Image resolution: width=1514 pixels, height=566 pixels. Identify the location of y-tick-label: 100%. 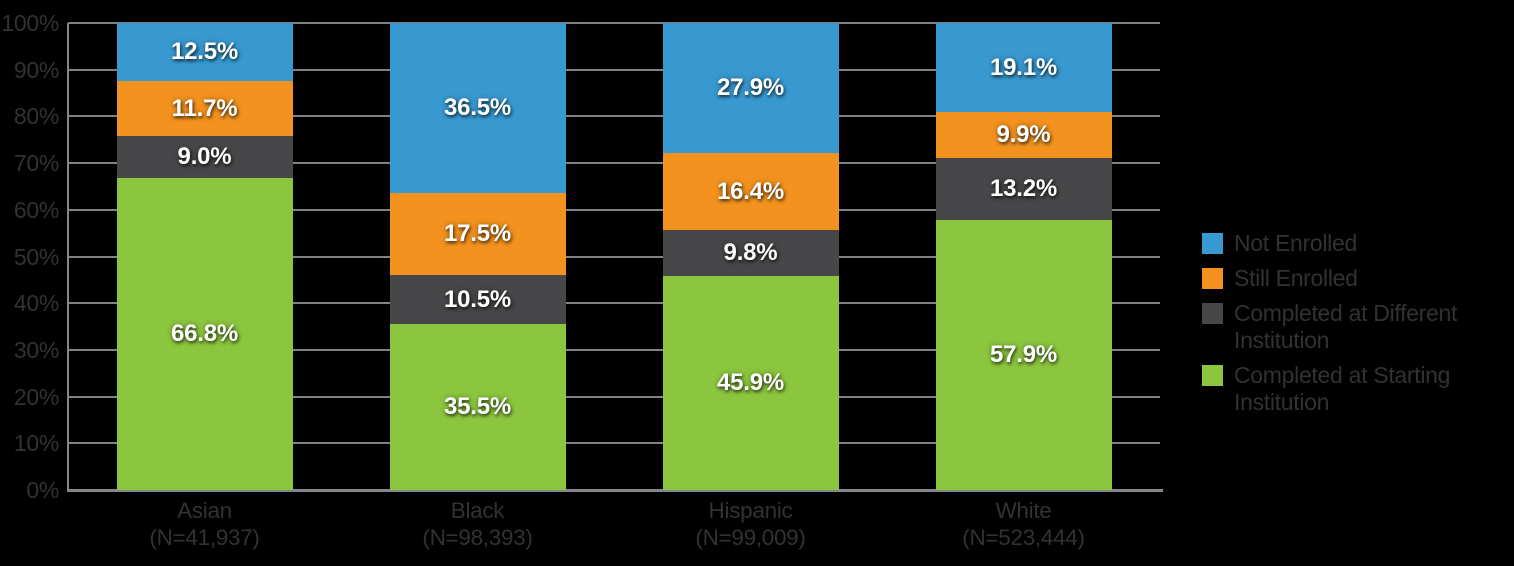
(30, 23).